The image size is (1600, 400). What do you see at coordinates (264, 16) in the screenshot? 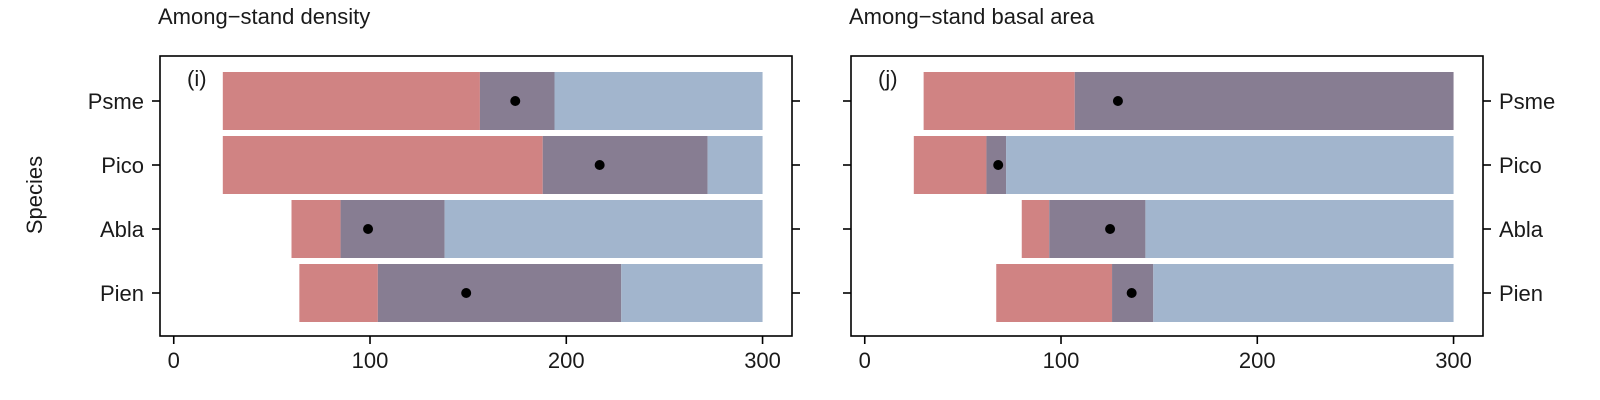
I see `panel-title: Among−stand density` at bounding box center [264, 16].